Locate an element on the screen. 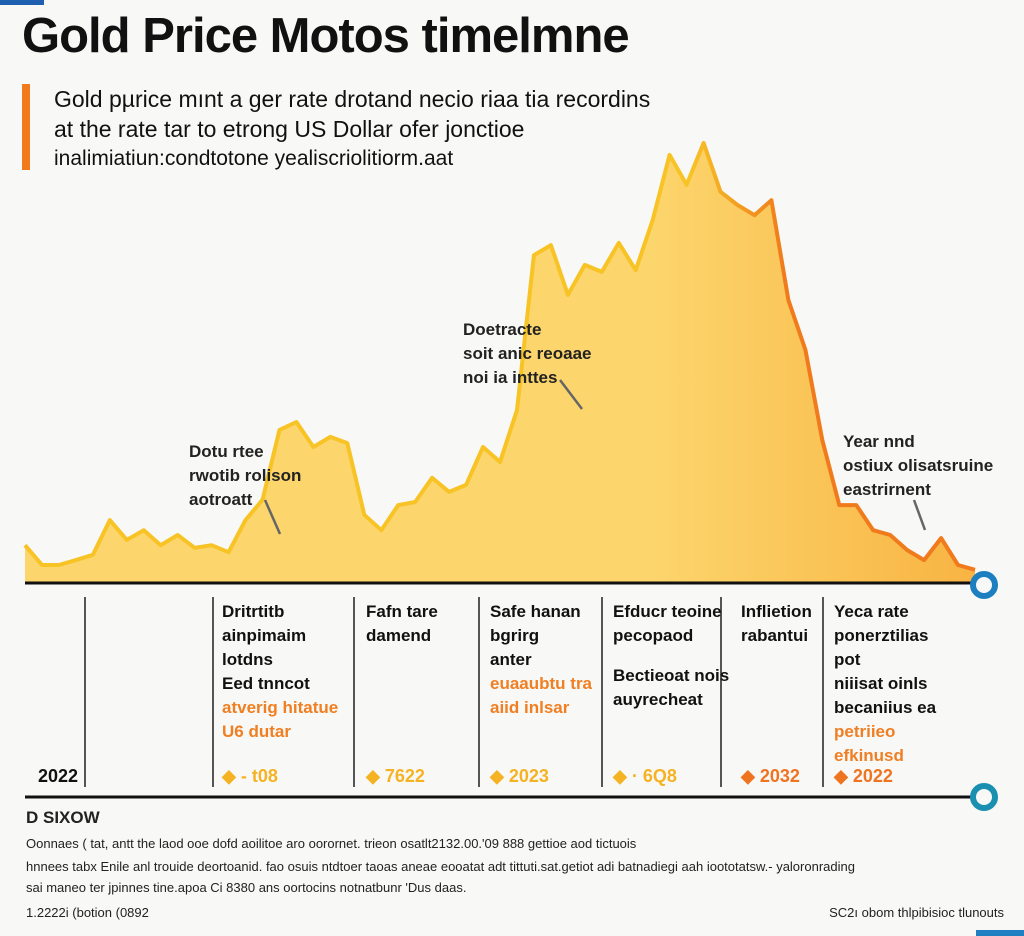 Image resolution: width=1024 pixels, height=936 pixels. event-text-line is located at coordinates (673, 656).